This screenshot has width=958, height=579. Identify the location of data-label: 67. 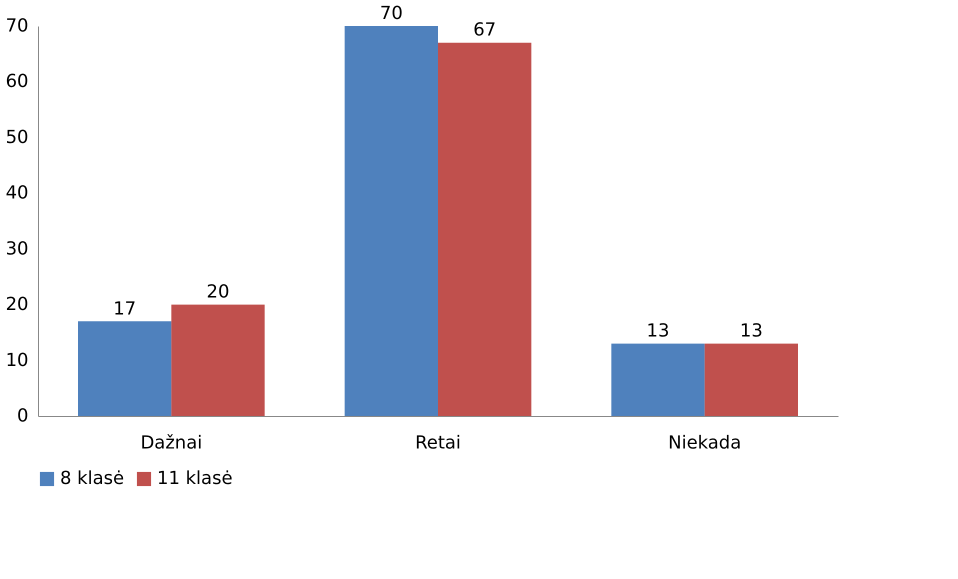
(484, 30).